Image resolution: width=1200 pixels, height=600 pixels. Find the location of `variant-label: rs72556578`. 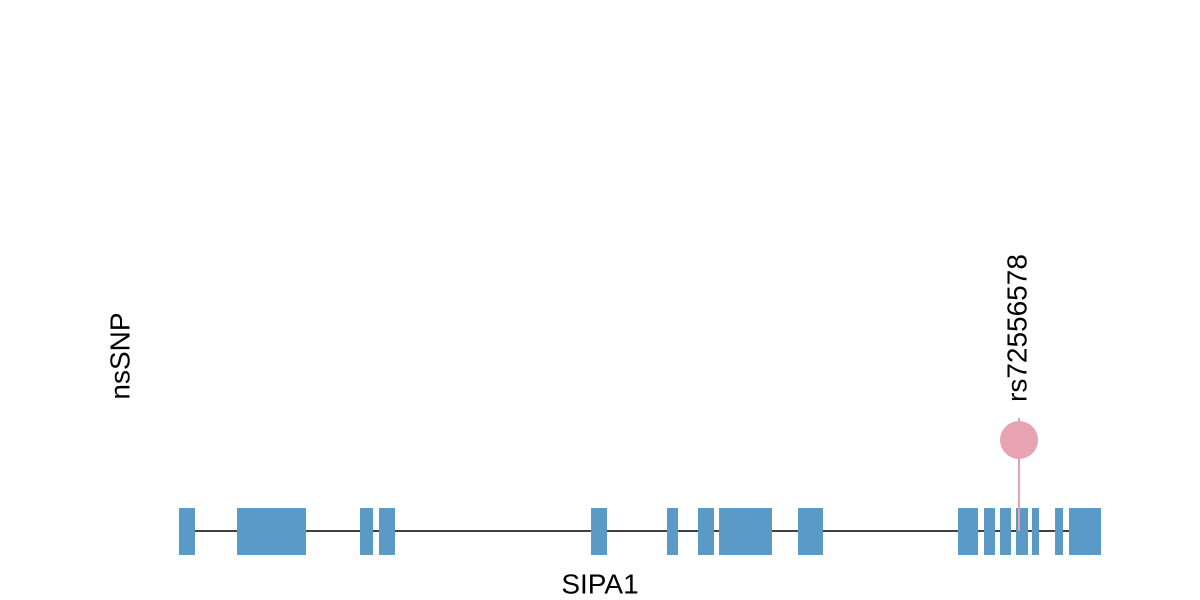

variant-label: rs72556578 is located at coordinates (1016, 328).